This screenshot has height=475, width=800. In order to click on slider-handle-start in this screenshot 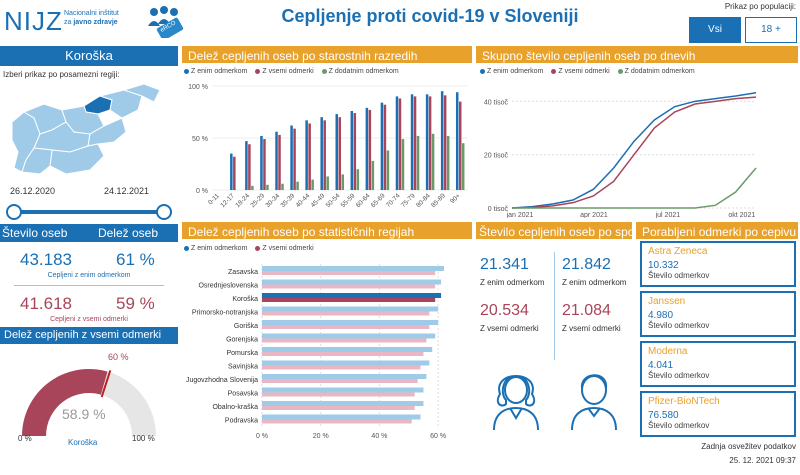, I will do `click(14, 212)`.